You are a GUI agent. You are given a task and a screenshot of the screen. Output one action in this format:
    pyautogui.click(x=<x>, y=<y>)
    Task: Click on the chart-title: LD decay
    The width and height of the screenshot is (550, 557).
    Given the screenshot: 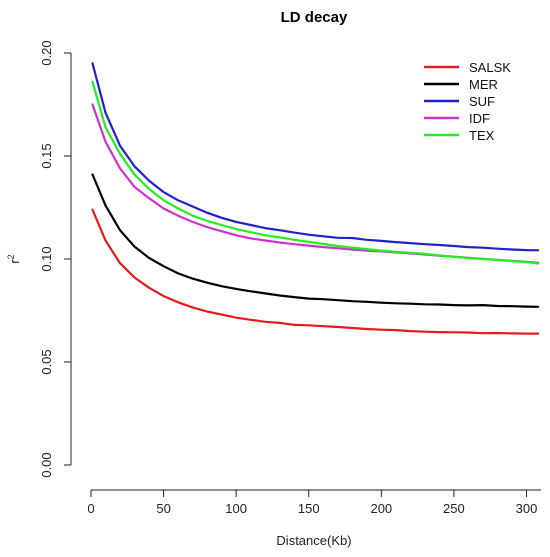 What is the action you would take?
    pyautogui.click(x=314, y=17)
    